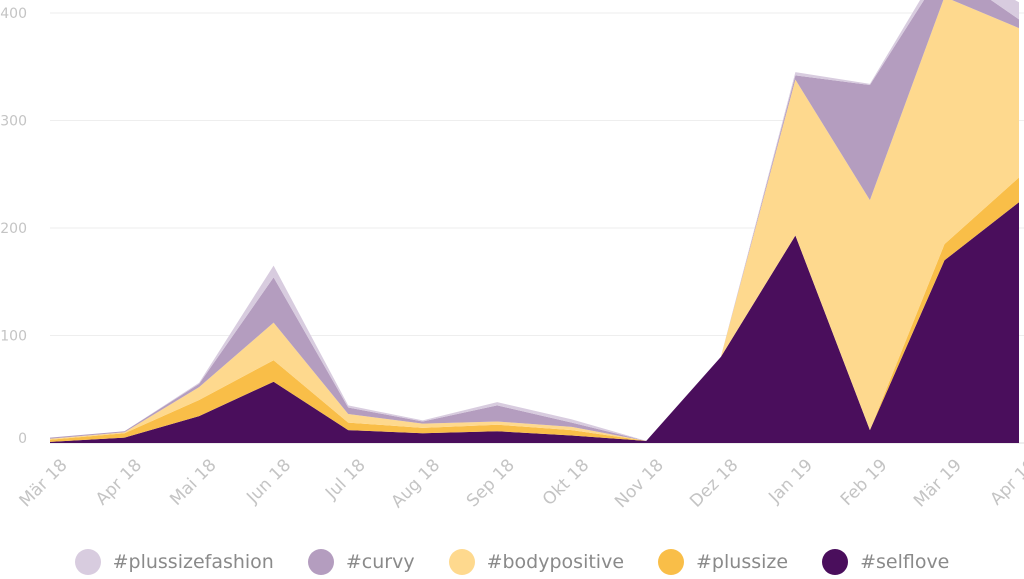 This screenshot has height=579, width=1024. I want to click on legend-item: #plussize, so click(723, 562).